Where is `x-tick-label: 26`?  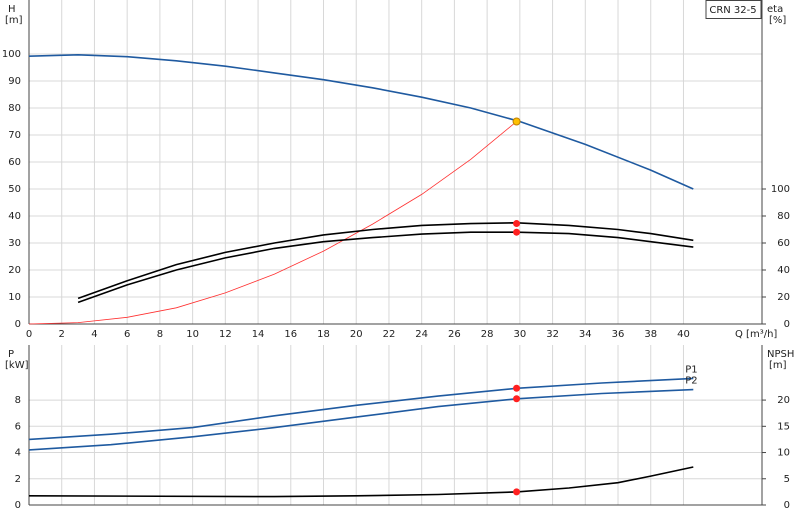 x-tick-label: 26 is located at coordinates (454, 334).